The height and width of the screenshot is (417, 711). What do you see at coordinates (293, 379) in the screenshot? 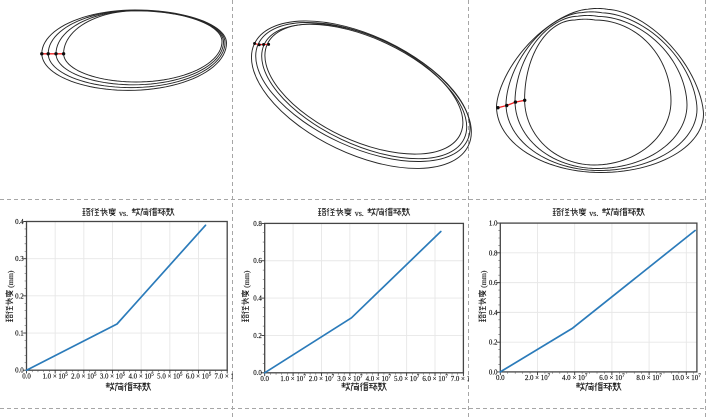
I see `svg-text: 1.0 × 10⁷` at bounding box center [293, 379].